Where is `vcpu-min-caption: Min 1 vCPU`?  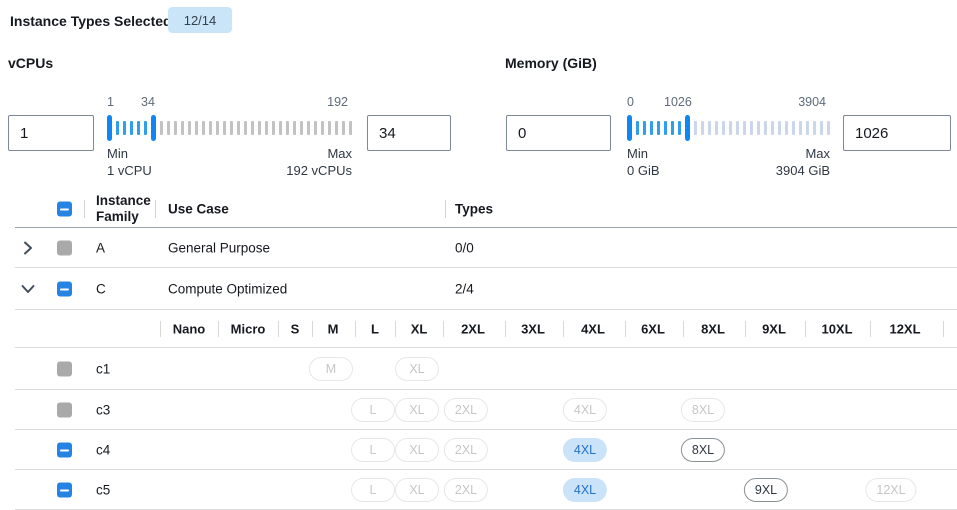
vcpu-min-caption: Min 1 vCPU is located at coordinates (129, 162).